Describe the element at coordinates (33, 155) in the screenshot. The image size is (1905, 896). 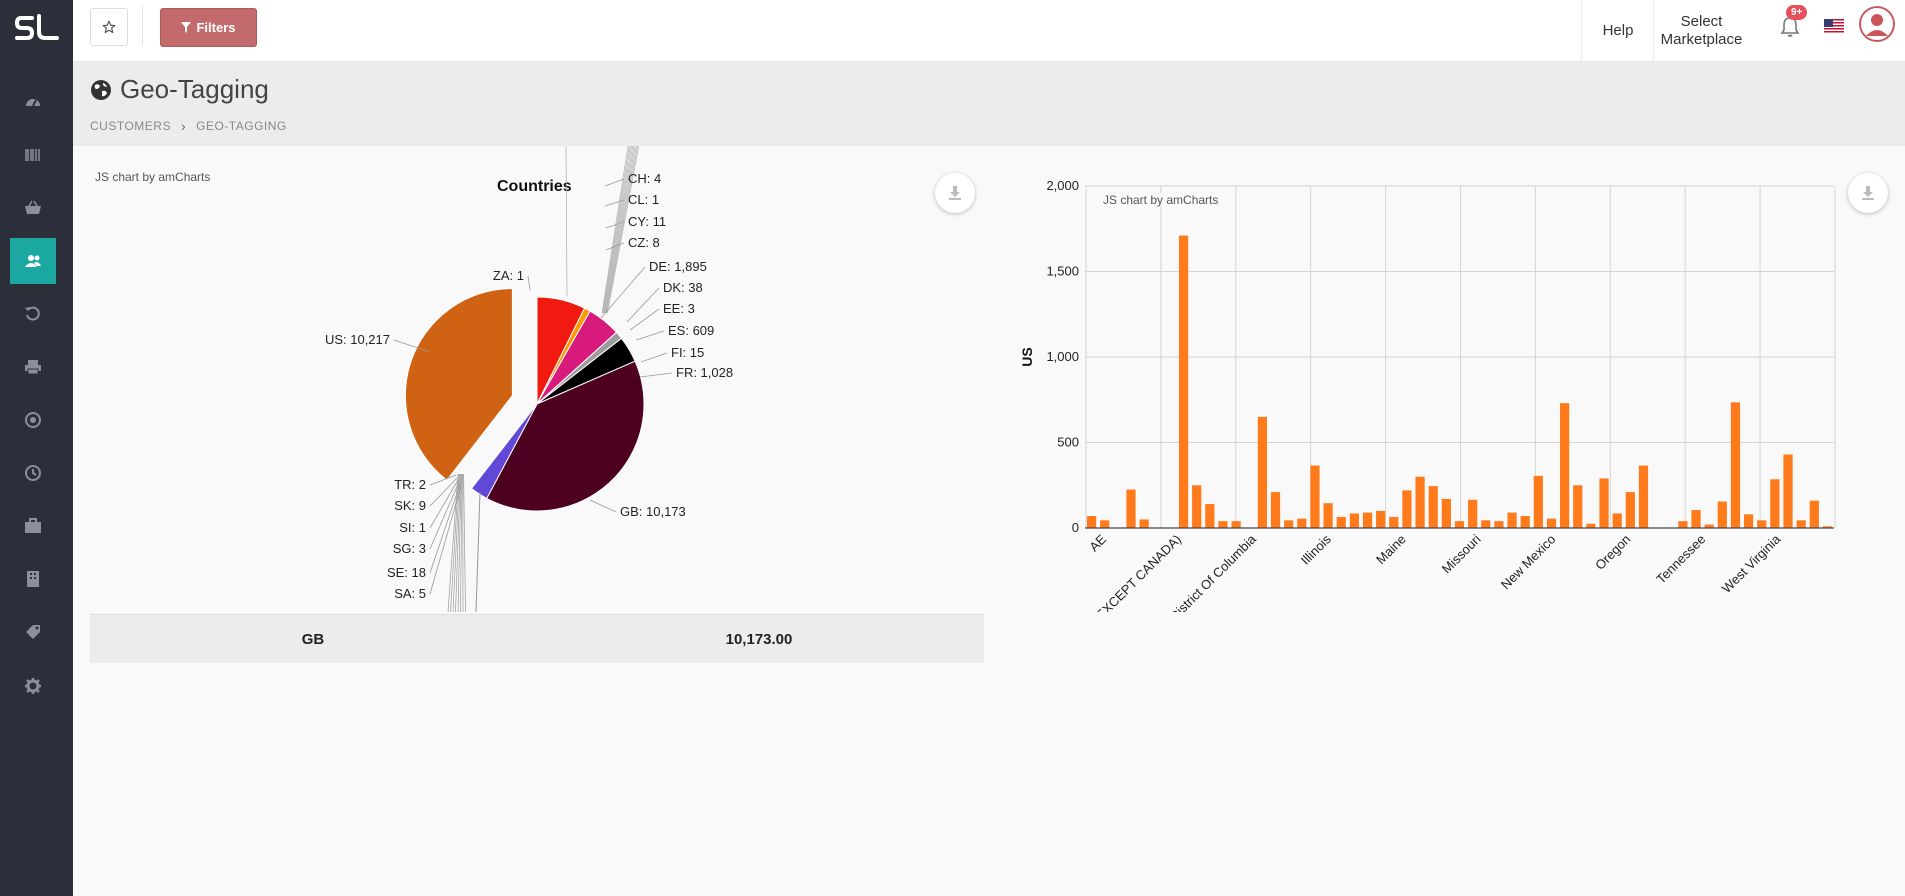
I see `sidebar-item-barcode` at that location.